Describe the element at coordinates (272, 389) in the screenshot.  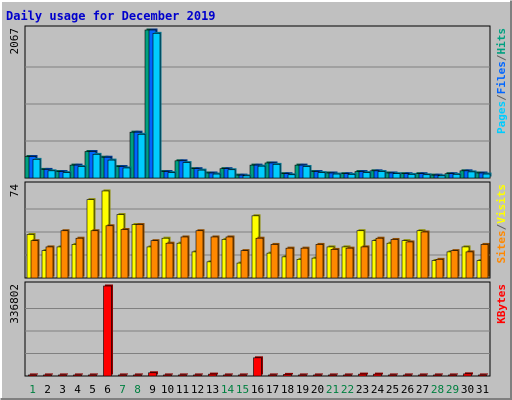
I see `x-label-day-17: 17` at that location.